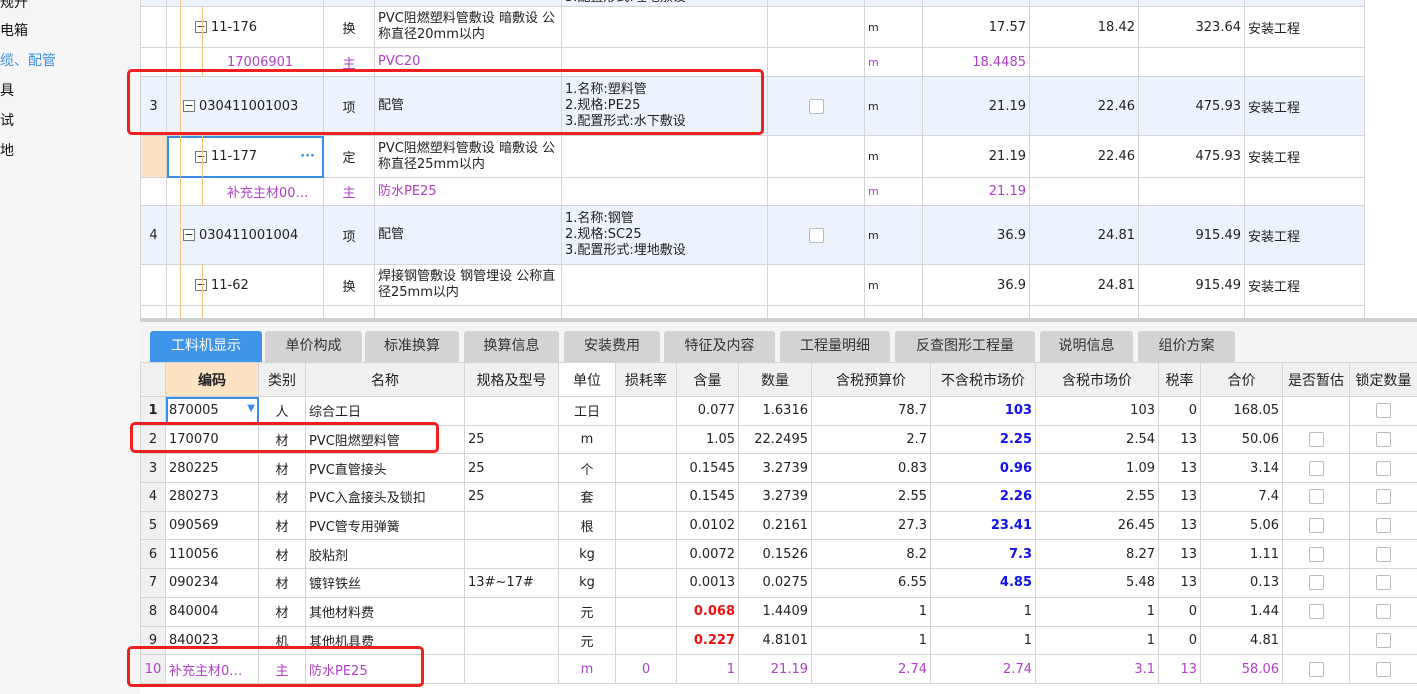  What do you see at coordinates (412, 346) in the screenshot?
I see `tab-2: 标准换算` at bounding box center [412, 346].